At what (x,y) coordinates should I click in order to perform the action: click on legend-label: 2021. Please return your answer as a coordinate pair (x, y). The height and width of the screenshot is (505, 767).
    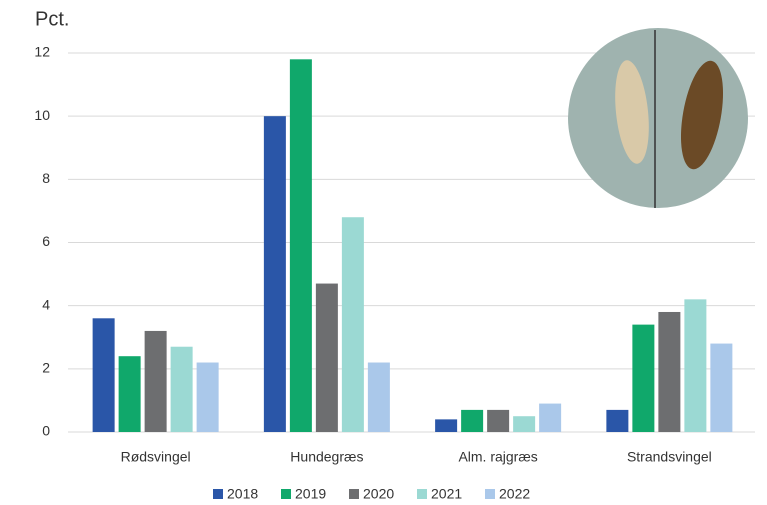
    Looking at the image, I should click on (446, 494).